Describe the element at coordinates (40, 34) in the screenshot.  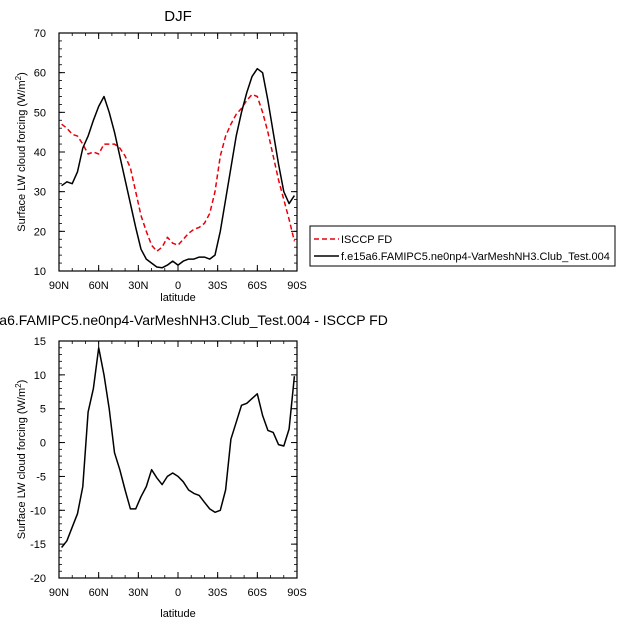
I see `y-tick-label: 70` at that location.